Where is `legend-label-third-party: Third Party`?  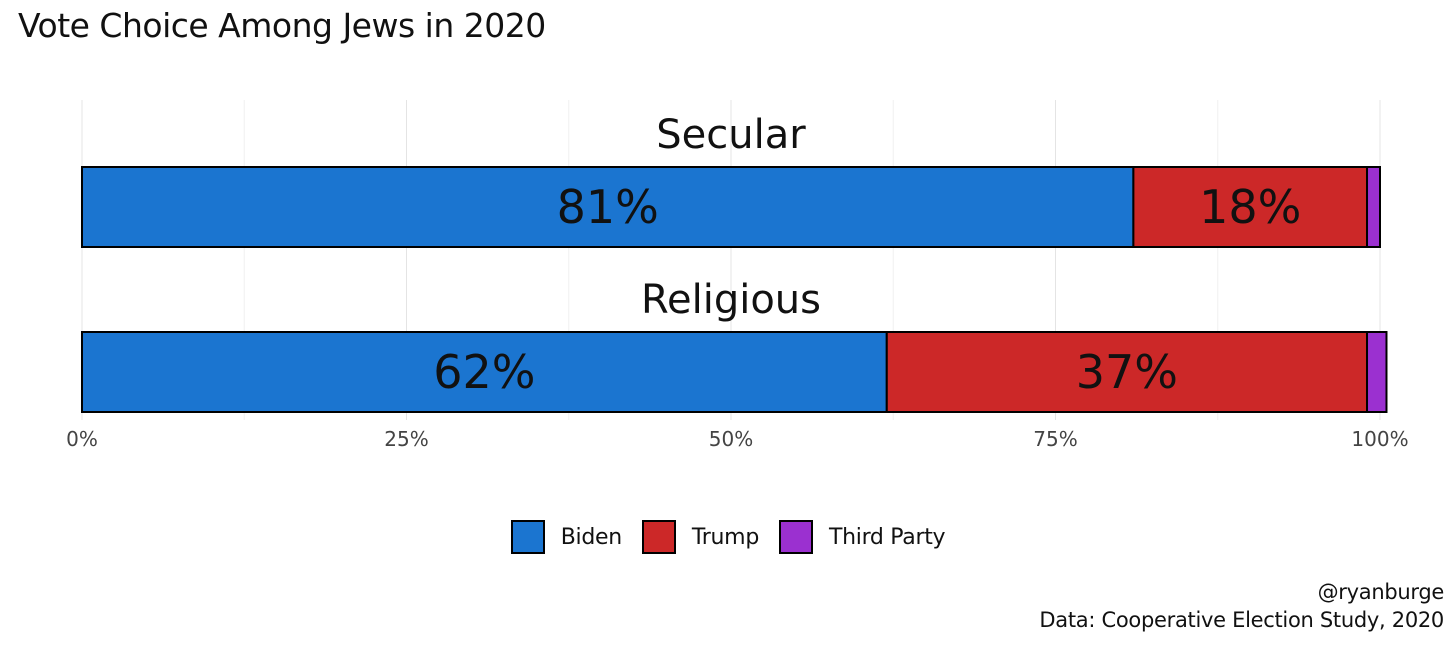
legend-label-third-party: Third Party is located at coordinates (887, 537).